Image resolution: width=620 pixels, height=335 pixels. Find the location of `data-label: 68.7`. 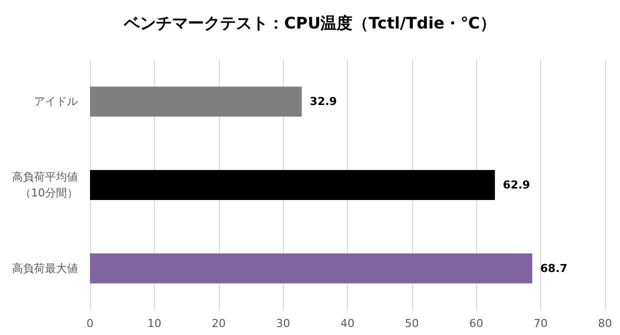

data-label: 68.7 is located at coordinates (554, 268).